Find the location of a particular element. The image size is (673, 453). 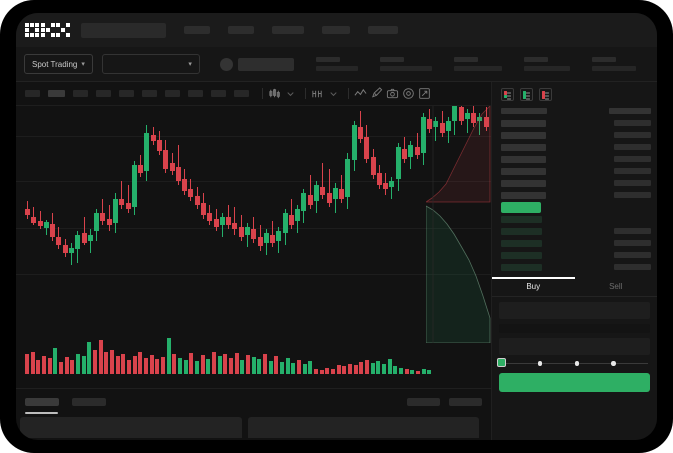

snapshot-camera-icon is located at coordinates (392, 93).